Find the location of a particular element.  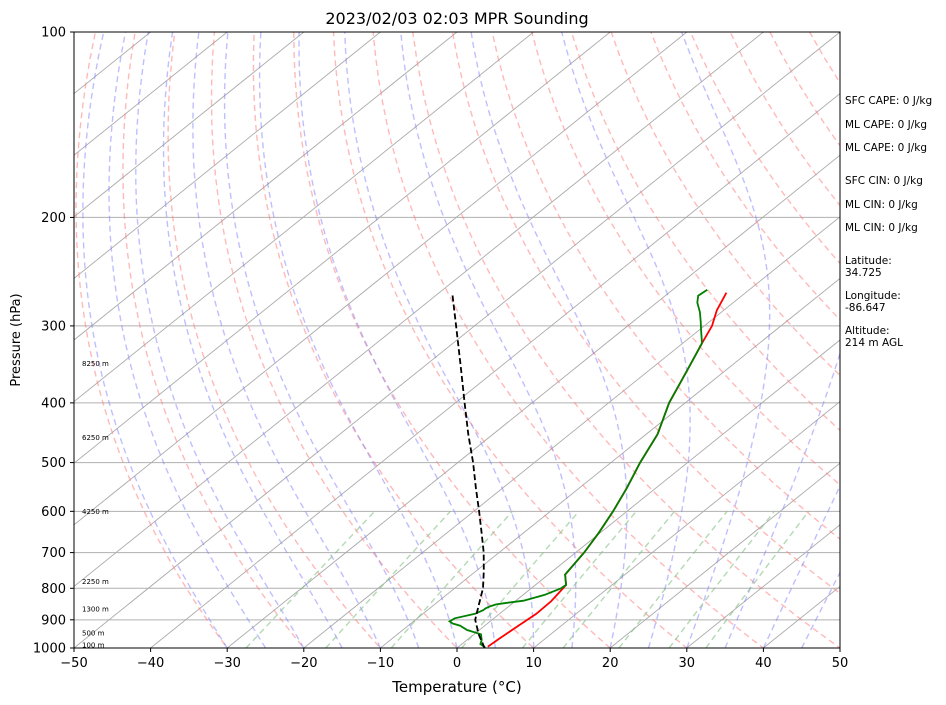

x-tick-label: 30 is located at coordinates (687, 663).